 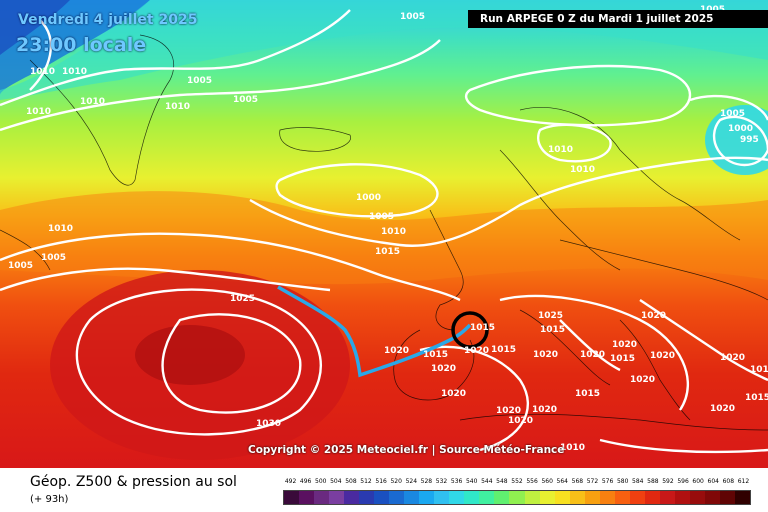 I want to click on legend-tick-label: 524, so click(x=411, y=481).